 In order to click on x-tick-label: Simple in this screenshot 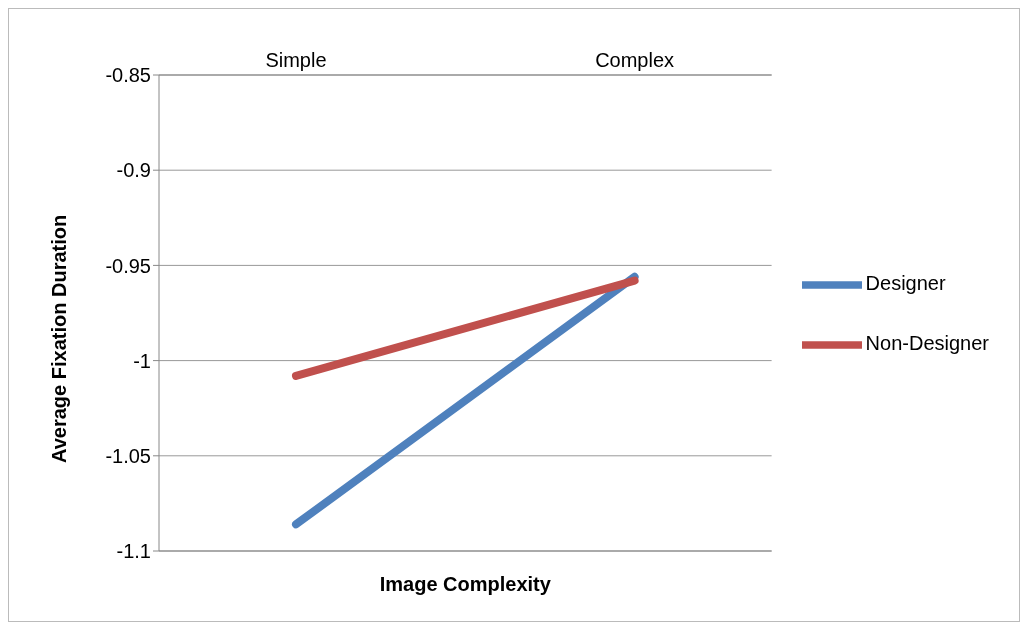, I will do `click(296, 60)`.